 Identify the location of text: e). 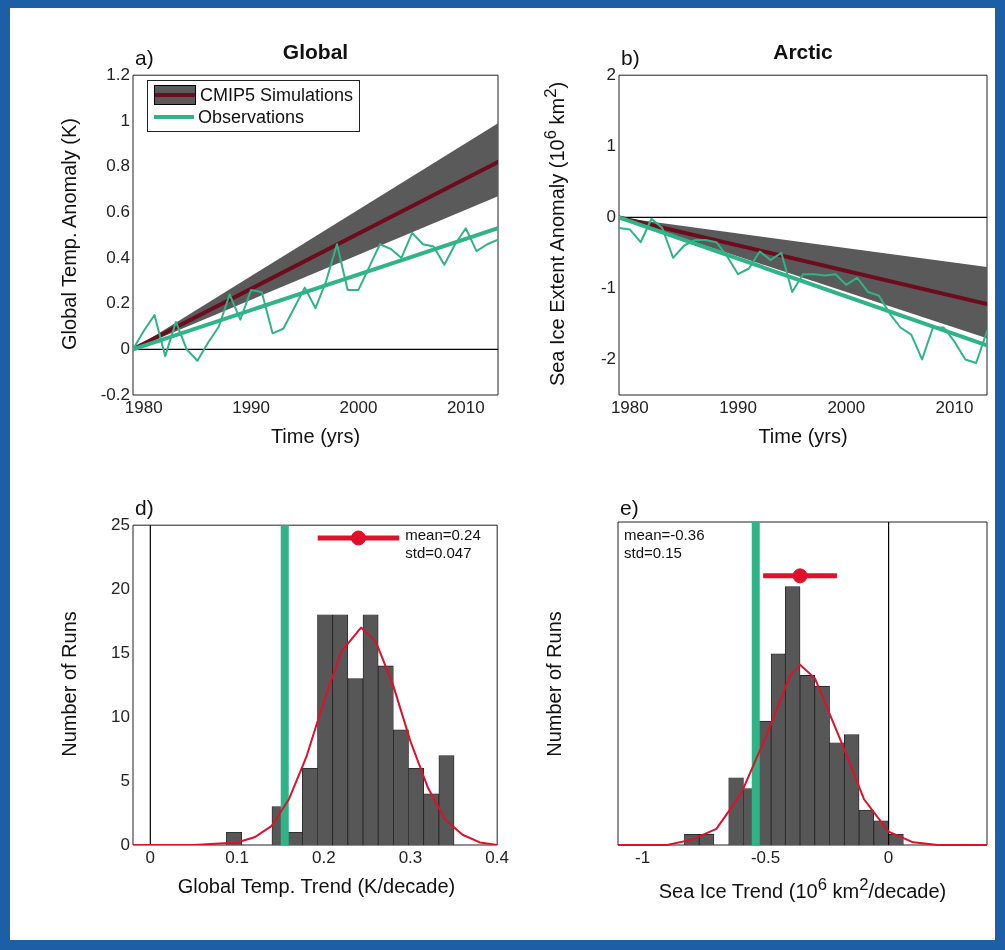
(629, 508).